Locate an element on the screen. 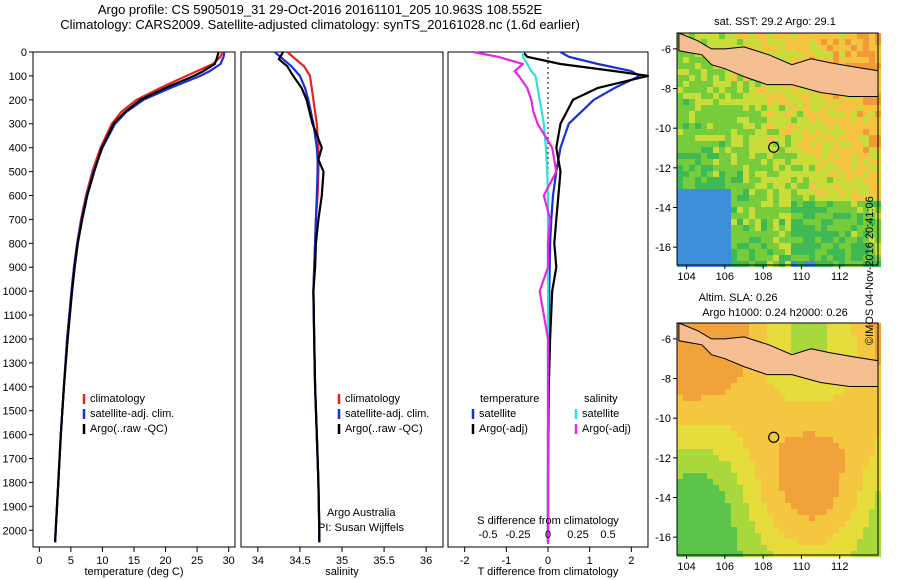  y-tick-label: 800 is located at coordinates (18, 244).